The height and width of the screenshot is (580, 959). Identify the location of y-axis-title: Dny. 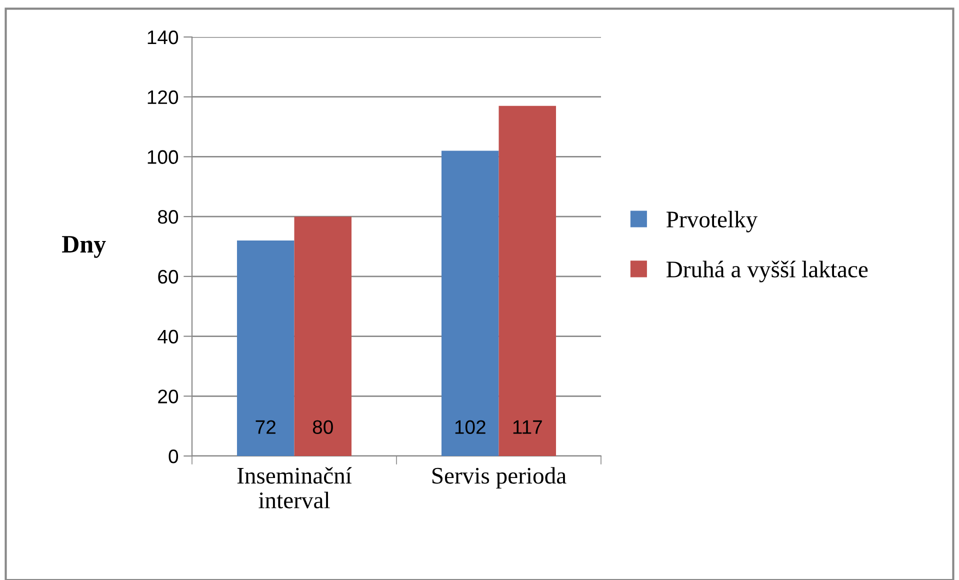
(84, 247).